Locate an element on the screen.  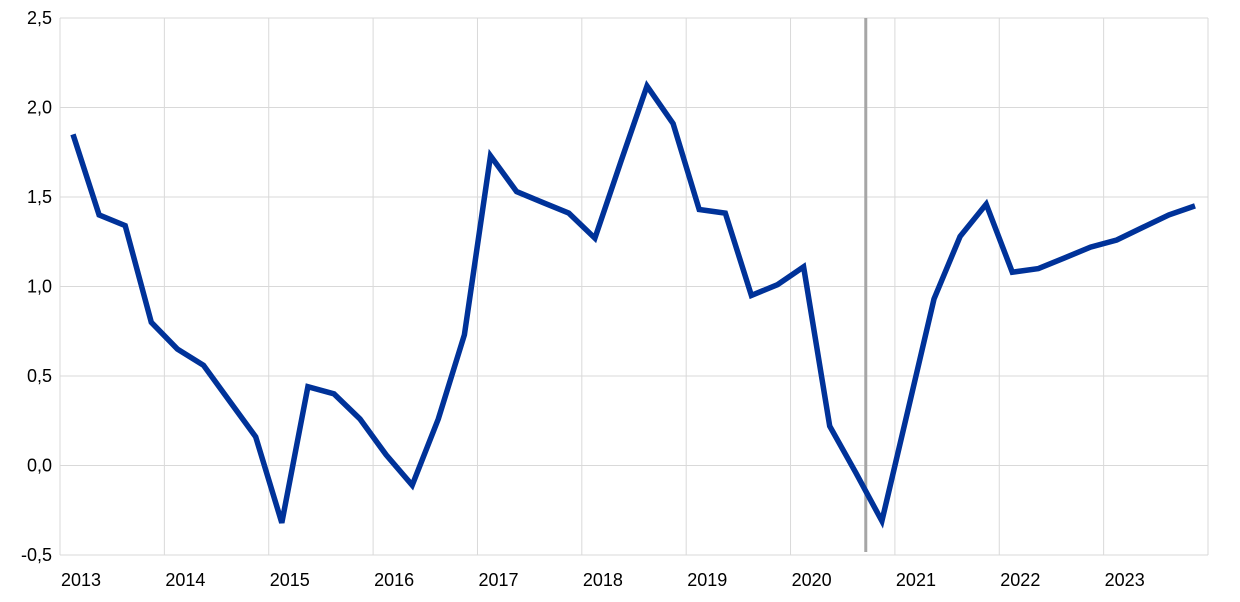
y-tick-label: 0,5 is located at coordinates (39, 376).